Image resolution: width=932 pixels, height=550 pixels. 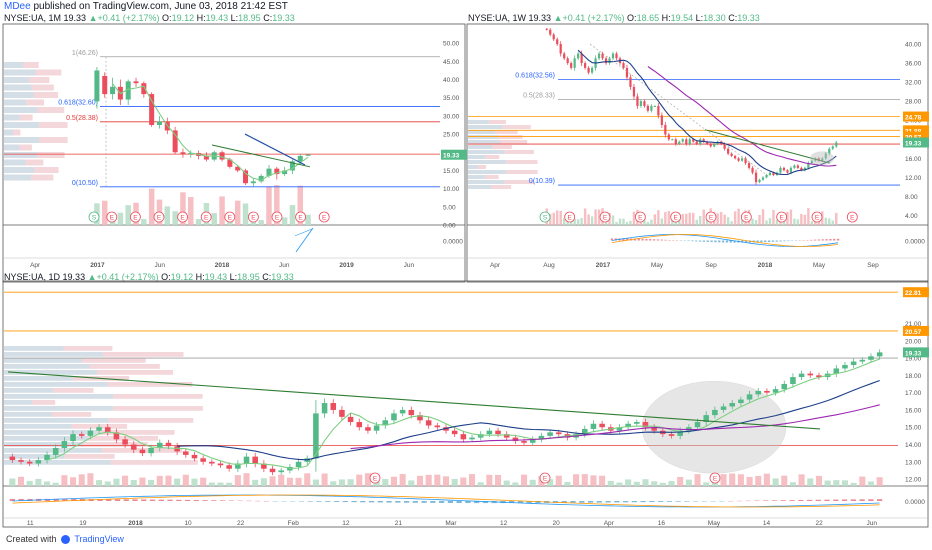 What do you see at coordinates (748, 18) in the screenshot?
I see `weekly-close: 19.33` at bounding box center [748, 18].